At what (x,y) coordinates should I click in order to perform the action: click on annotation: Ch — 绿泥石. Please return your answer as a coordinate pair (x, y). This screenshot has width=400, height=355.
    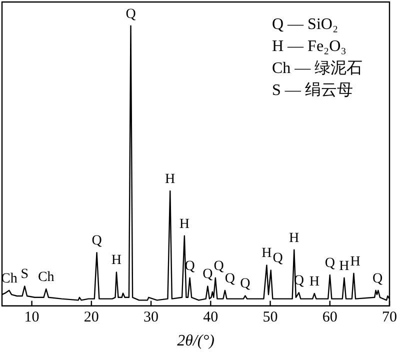
    Looking at the image, I should click on (317, 68).